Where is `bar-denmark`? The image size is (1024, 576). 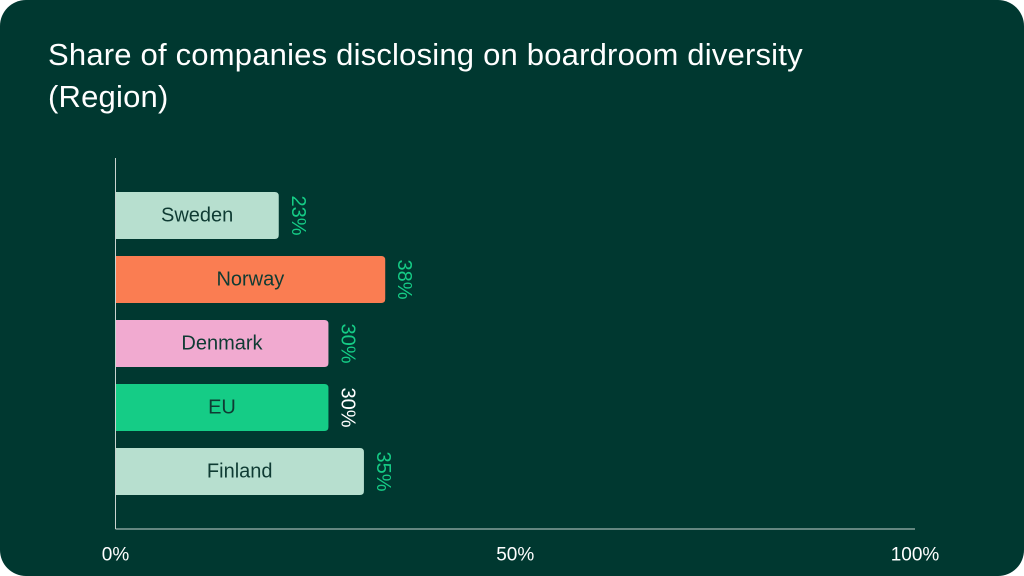 bar-denmark is located at coordinates (222, 343).